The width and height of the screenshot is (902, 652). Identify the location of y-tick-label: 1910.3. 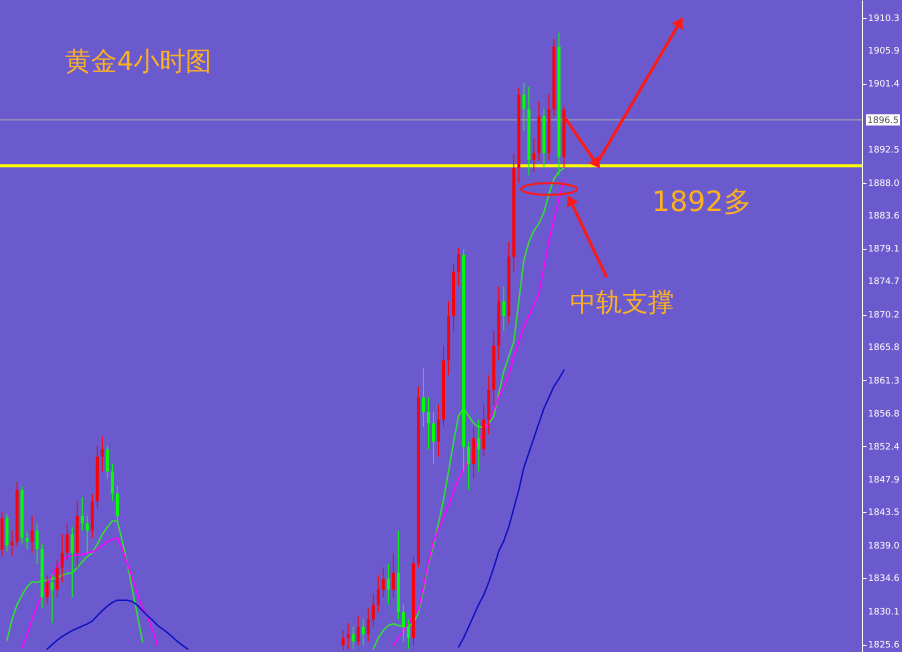
(884, 19).